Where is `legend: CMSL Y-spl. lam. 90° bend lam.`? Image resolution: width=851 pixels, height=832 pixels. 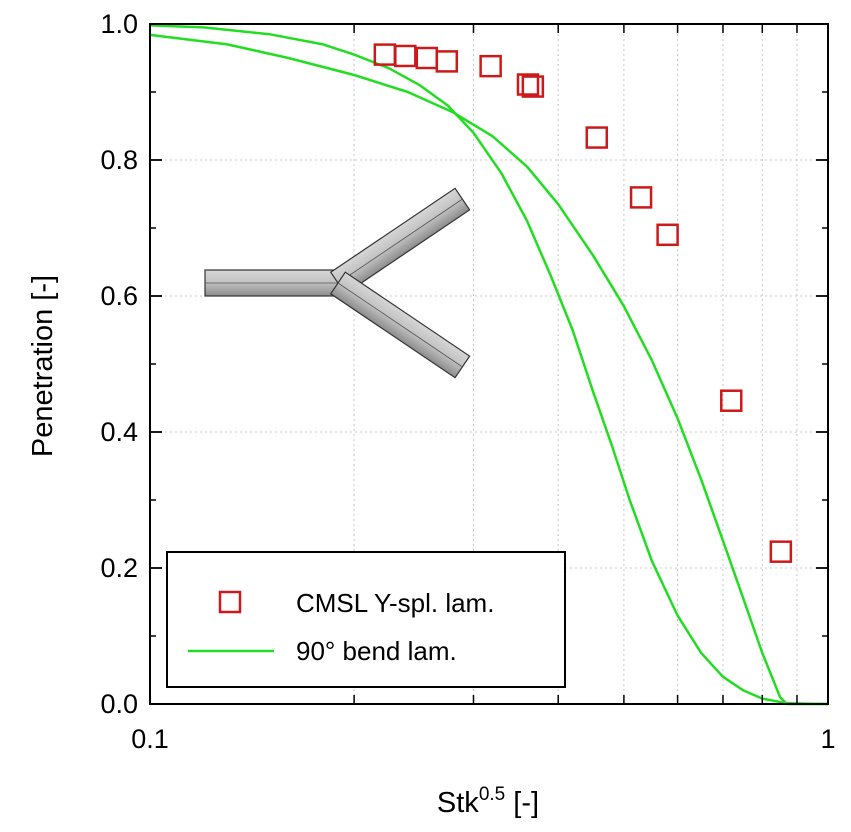
legend: CMSL Y-spl. lam. 90° bend lam. is located at coordinates (366, 619).